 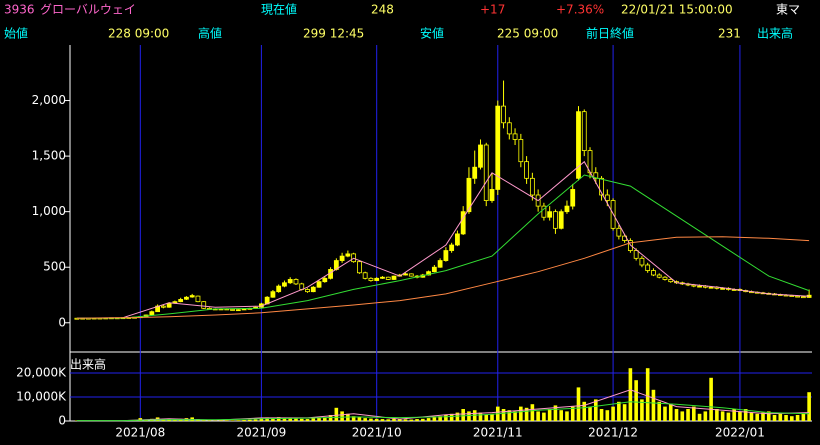 I want to click on y-tick-label: 10,000K, so click(x=41, y=397).